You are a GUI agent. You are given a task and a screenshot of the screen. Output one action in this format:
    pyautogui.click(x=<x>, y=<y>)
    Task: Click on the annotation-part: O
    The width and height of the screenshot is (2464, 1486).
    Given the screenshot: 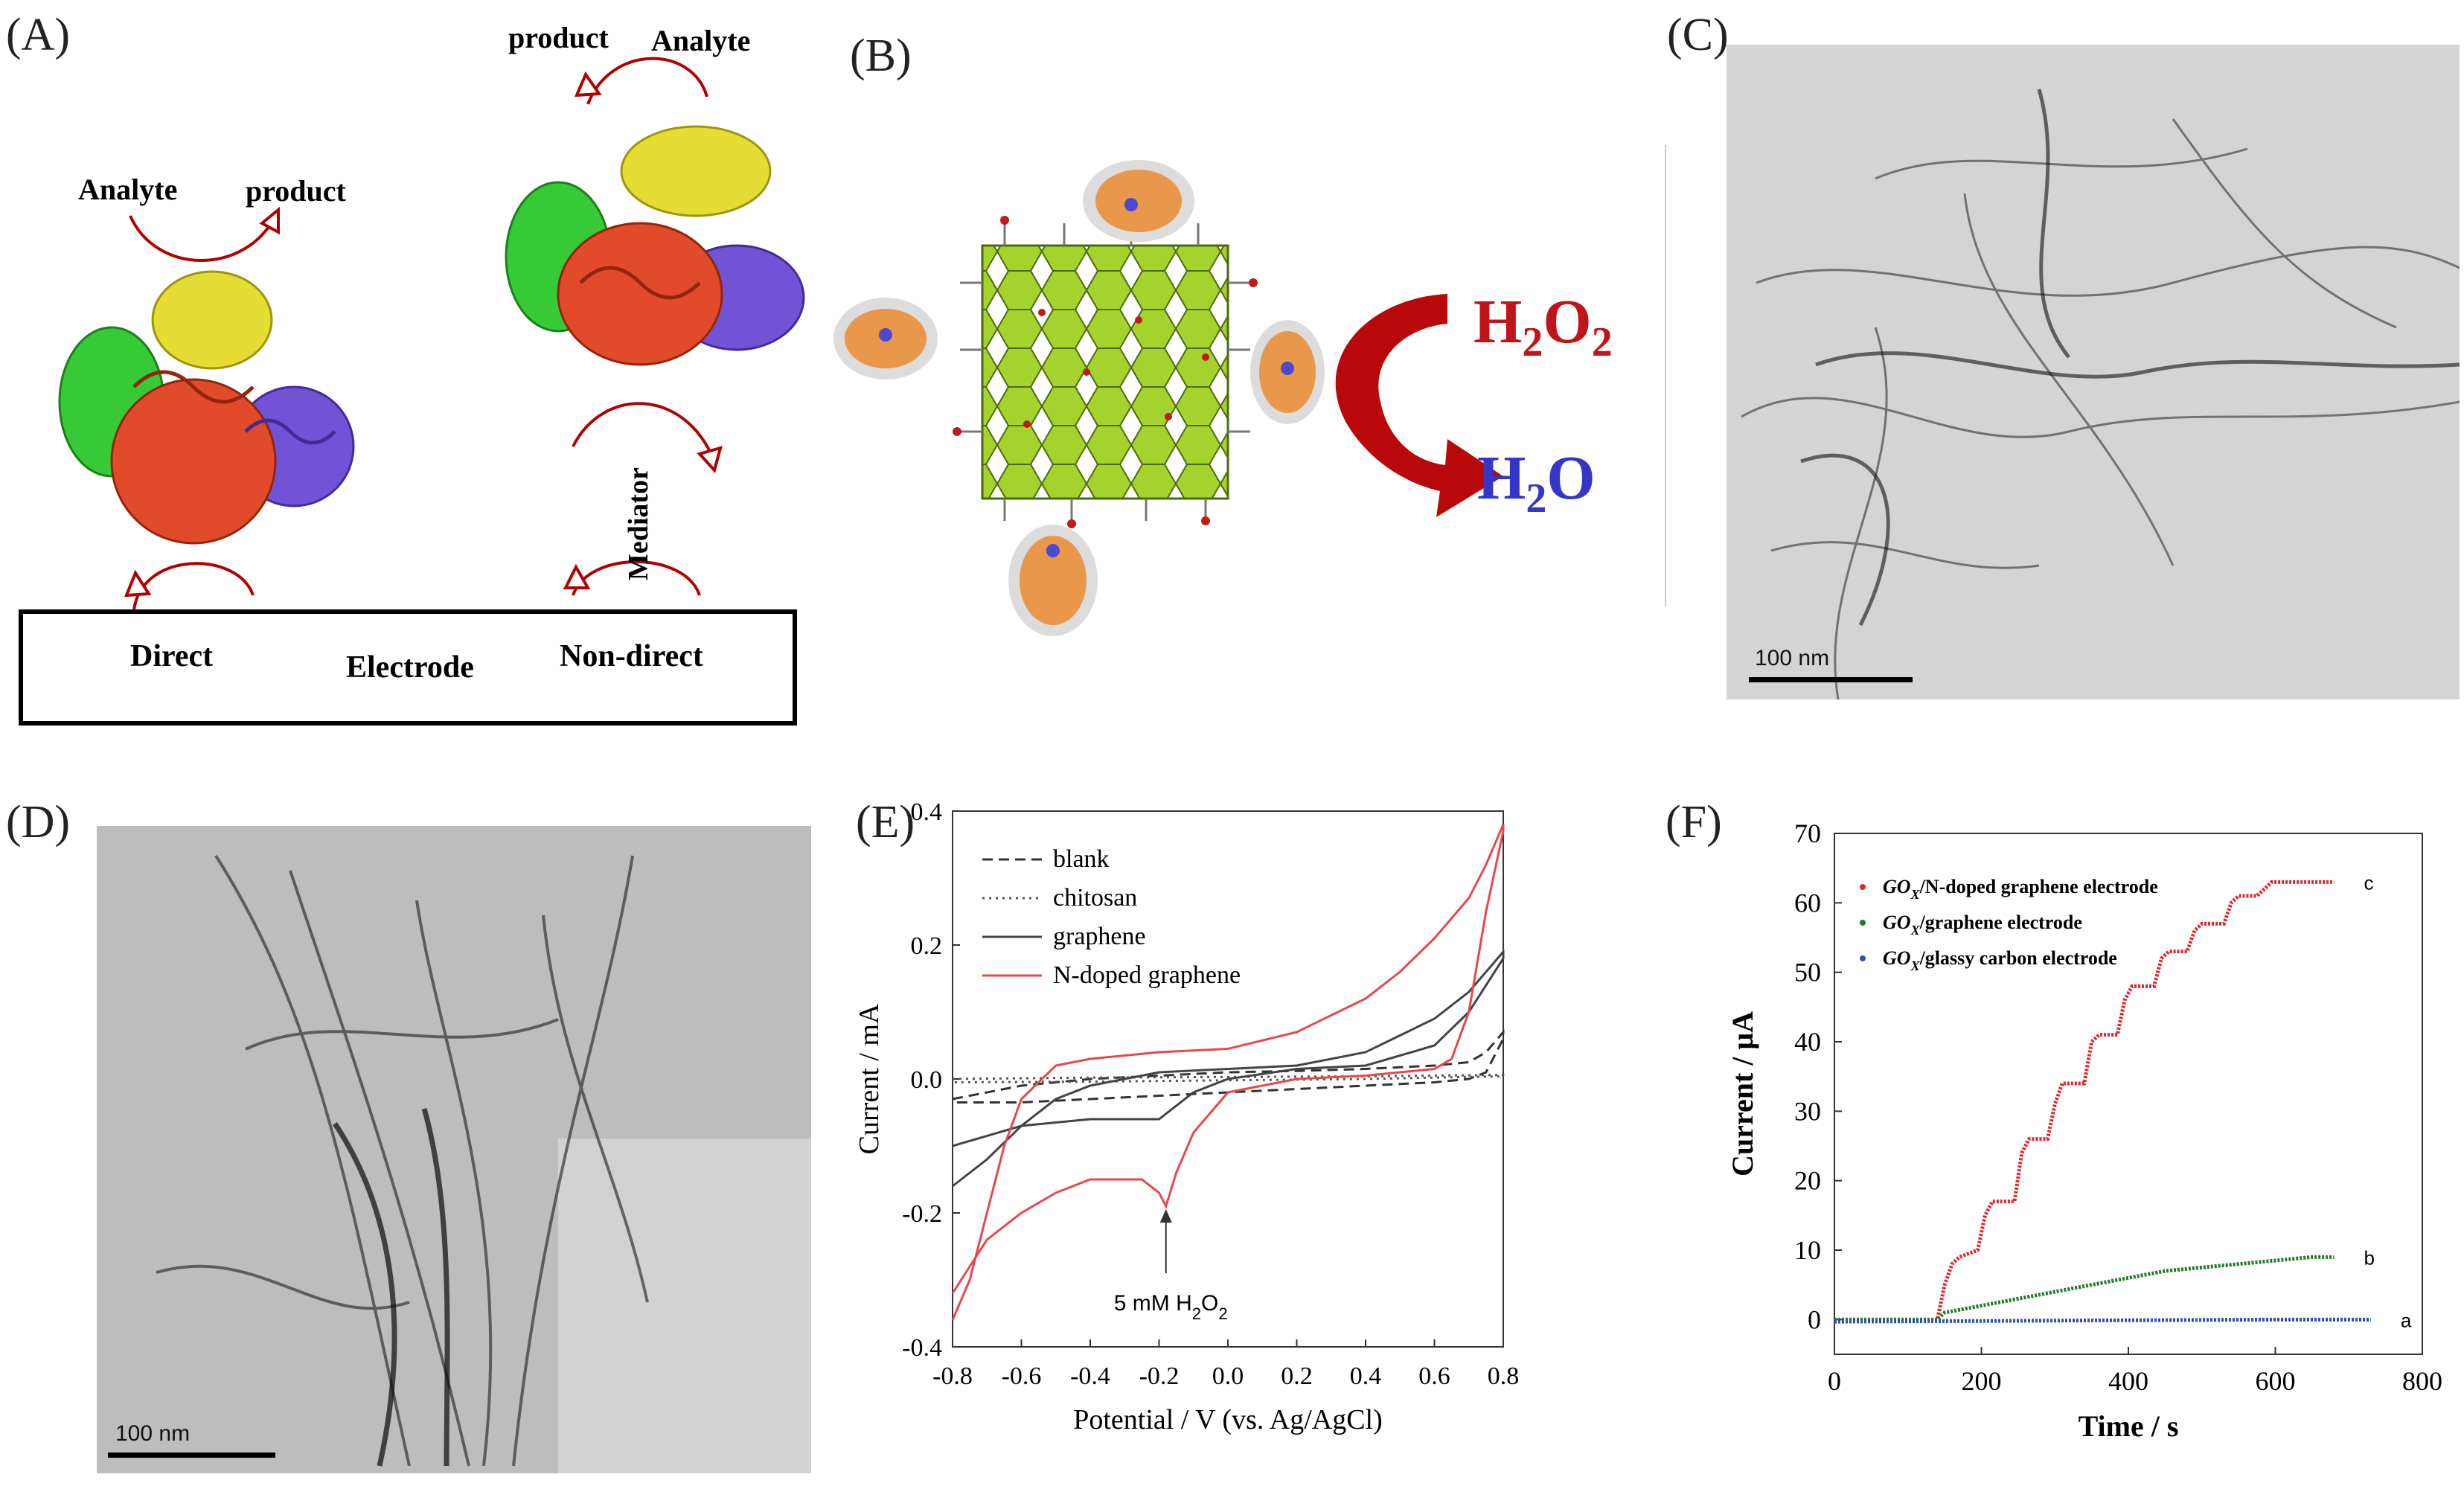 What is the action you would take?
    pyautogui.click(x=1209, y=1303)
    